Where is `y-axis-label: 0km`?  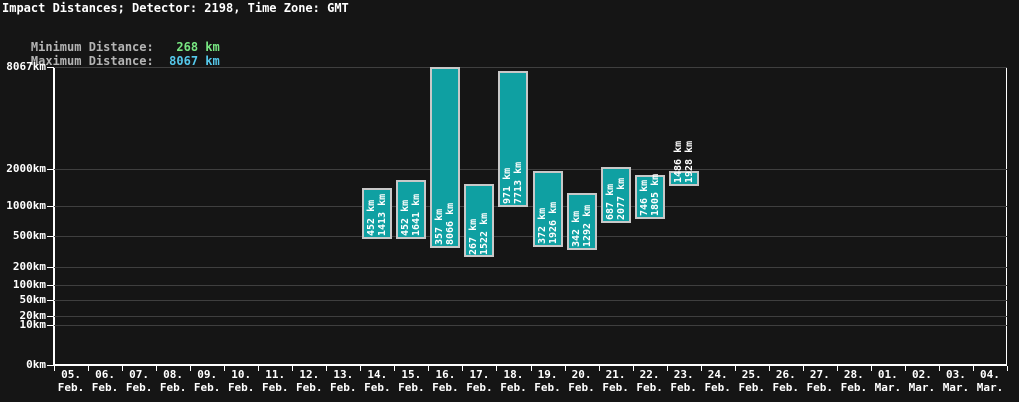
y-axis-label: 0km is located at coordinates (36, 364).